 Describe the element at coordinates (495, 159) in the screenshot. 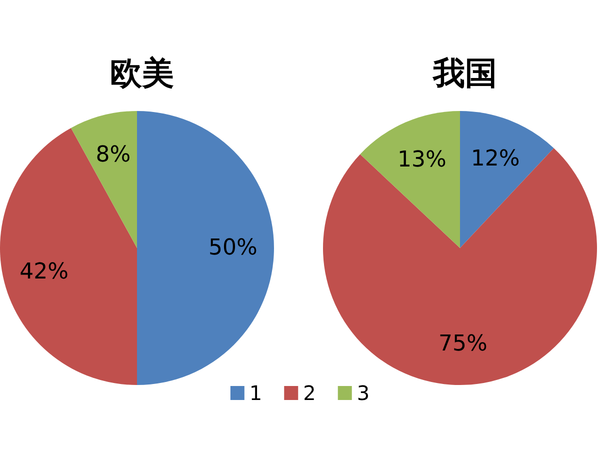

I see `data-label: 12%` at that location.